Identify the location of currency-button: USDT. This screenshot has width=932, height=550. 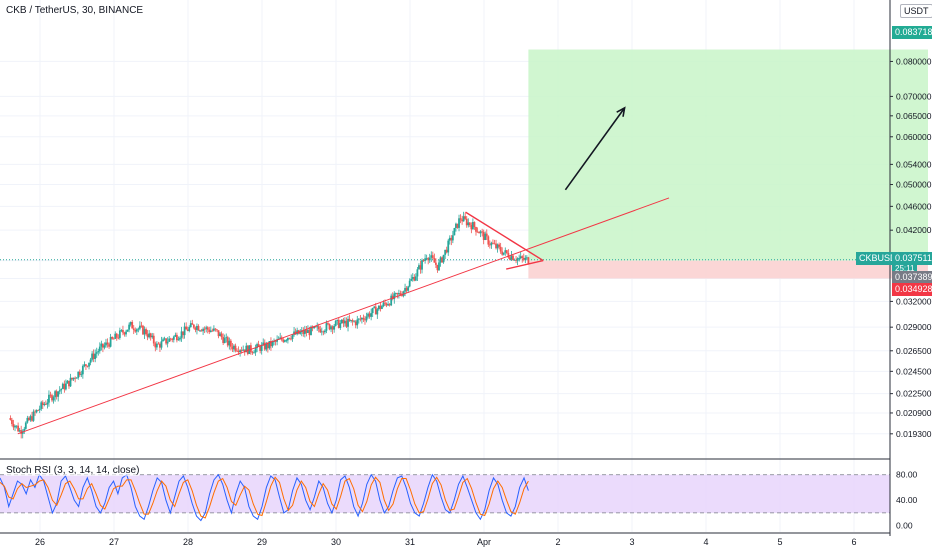
(916, 11).